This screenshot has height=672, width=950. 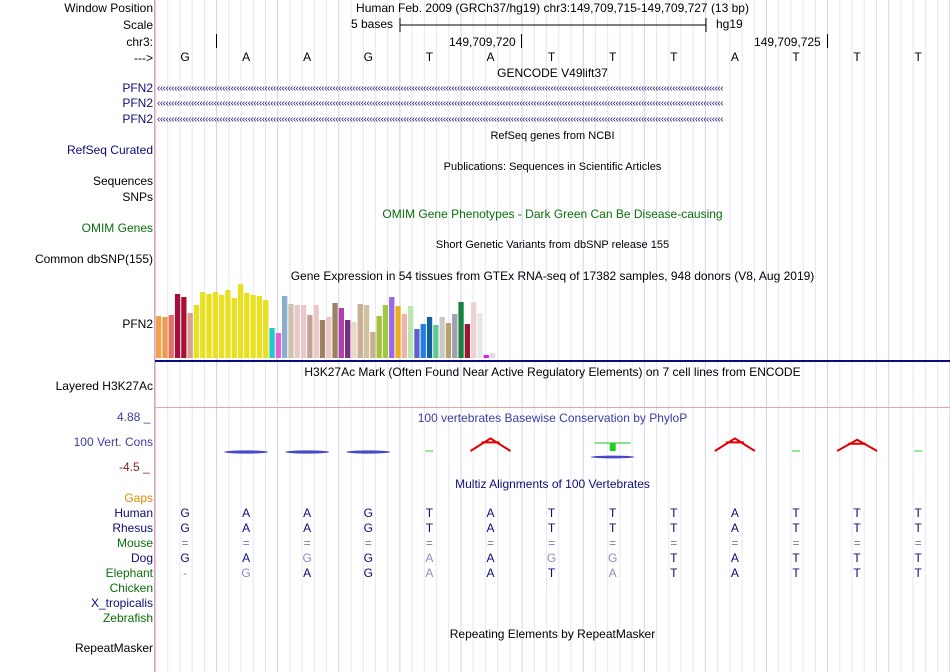 I want to click on omim-label: OMIM Genes, so click(x=117, y=228).